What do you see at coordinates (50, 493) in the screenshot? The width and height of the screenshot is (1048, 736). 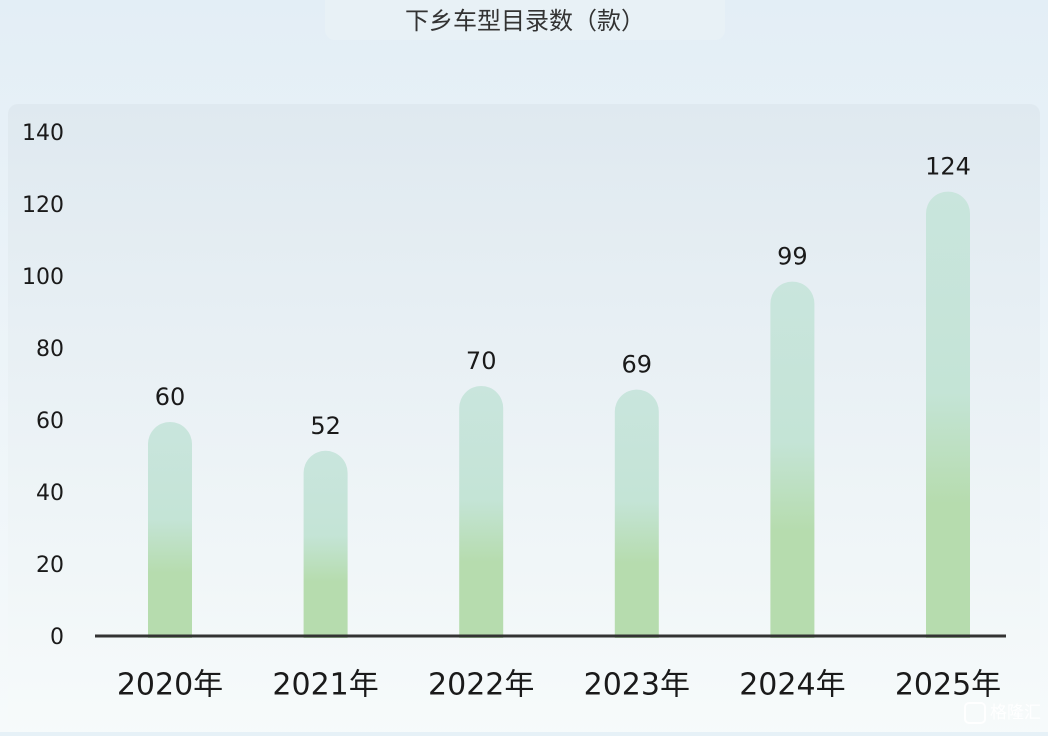 I see `y-tick-label: 40` at bounding box center [50, 493].